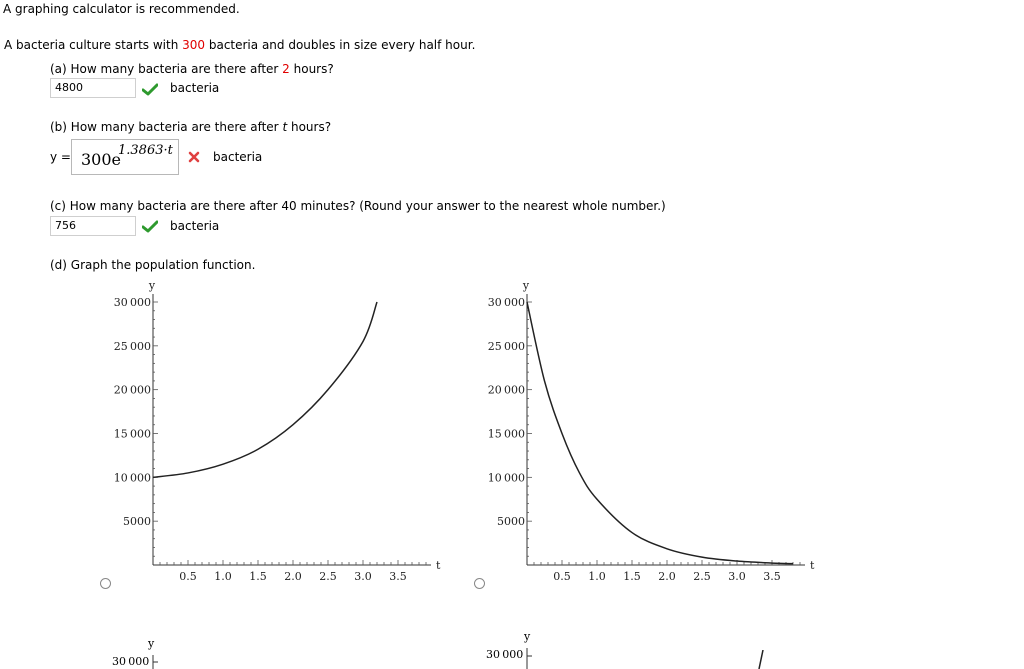 Image resolution: width=1024 pixels, height=669 pixels. What do you see at coordinates (60, 157) in the screenshot?
I see `part-b-y-label: y =` at bounding box center [60, 157].